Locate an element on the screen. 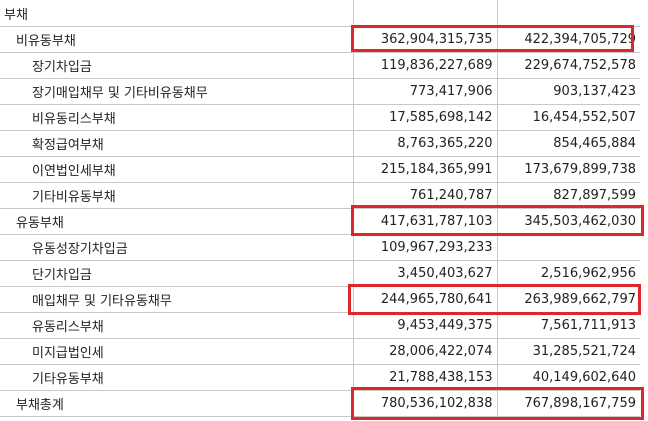 Image resolution: width=648 pixels, height=421 pixels. table-row: 장기차입금 119,836,227,689 229,674,752,578 is located at coordinates (320, 65).